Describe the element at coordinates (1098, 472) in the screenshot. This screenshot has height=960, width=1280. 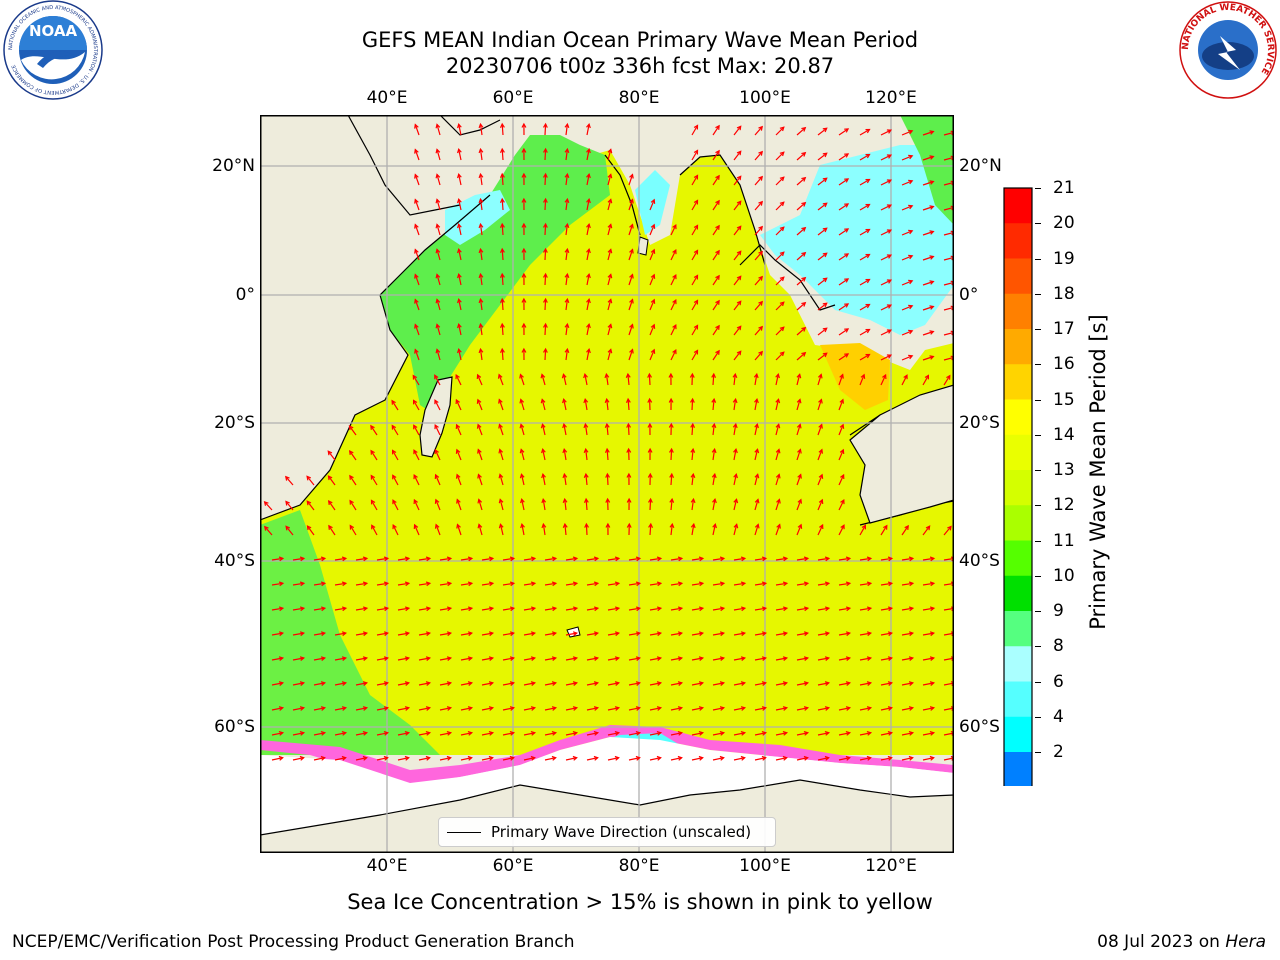
I see `colorbar-label: Primary Wave Mean Period [s]` at that location.